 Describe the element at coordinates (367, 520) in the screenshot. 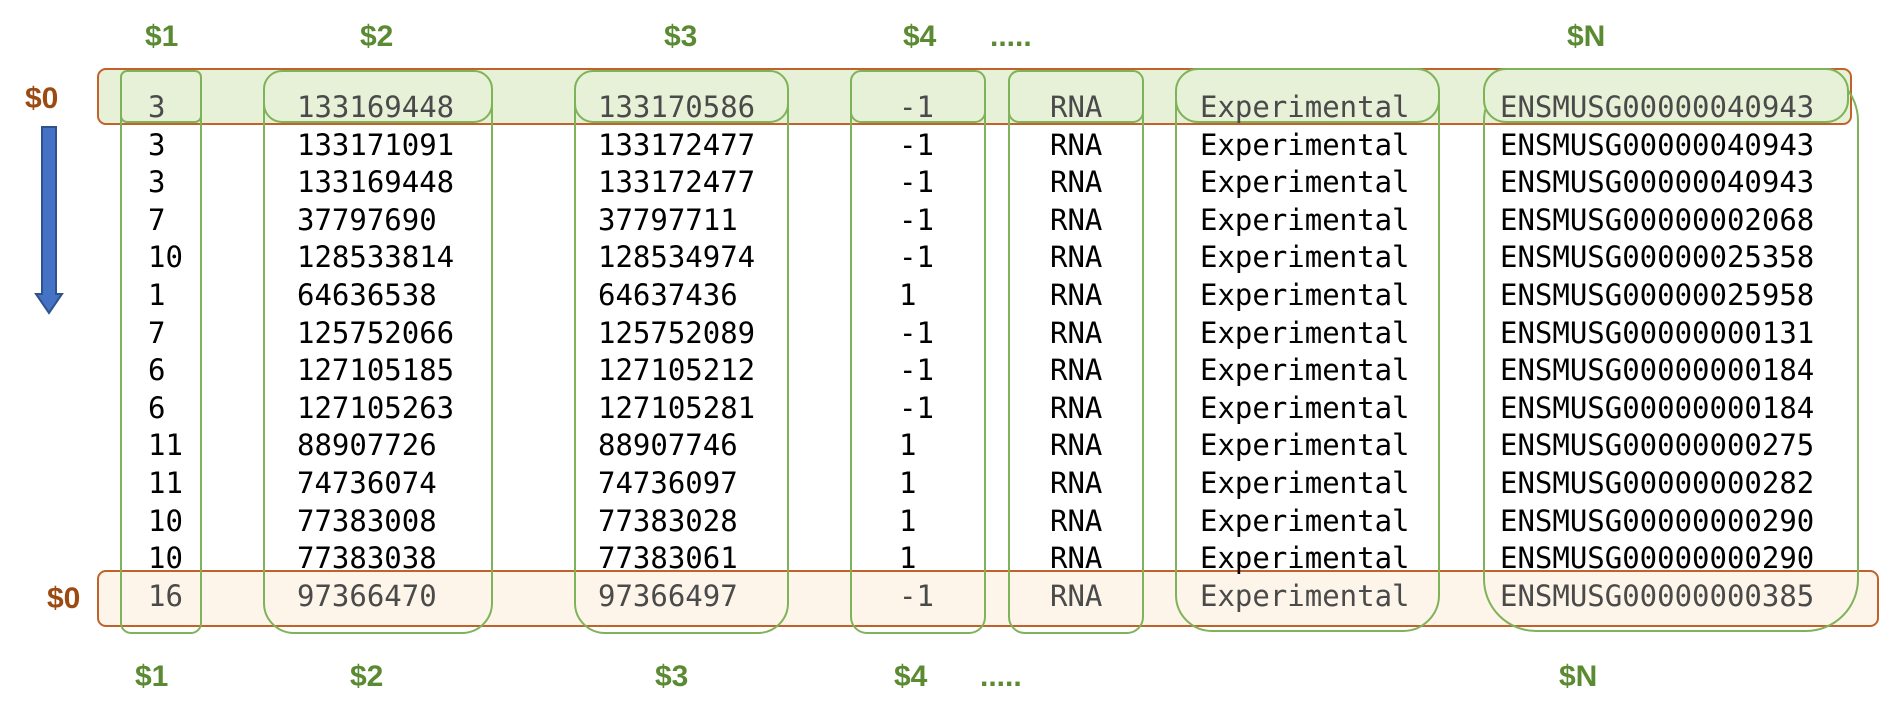

I see `cell-start: 77383008` at that location.